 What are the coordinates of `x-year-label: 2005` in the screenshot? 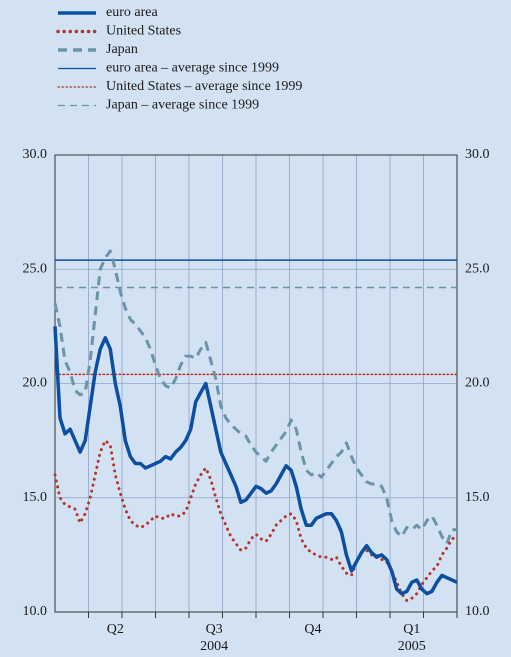 It's located at (412, 646).